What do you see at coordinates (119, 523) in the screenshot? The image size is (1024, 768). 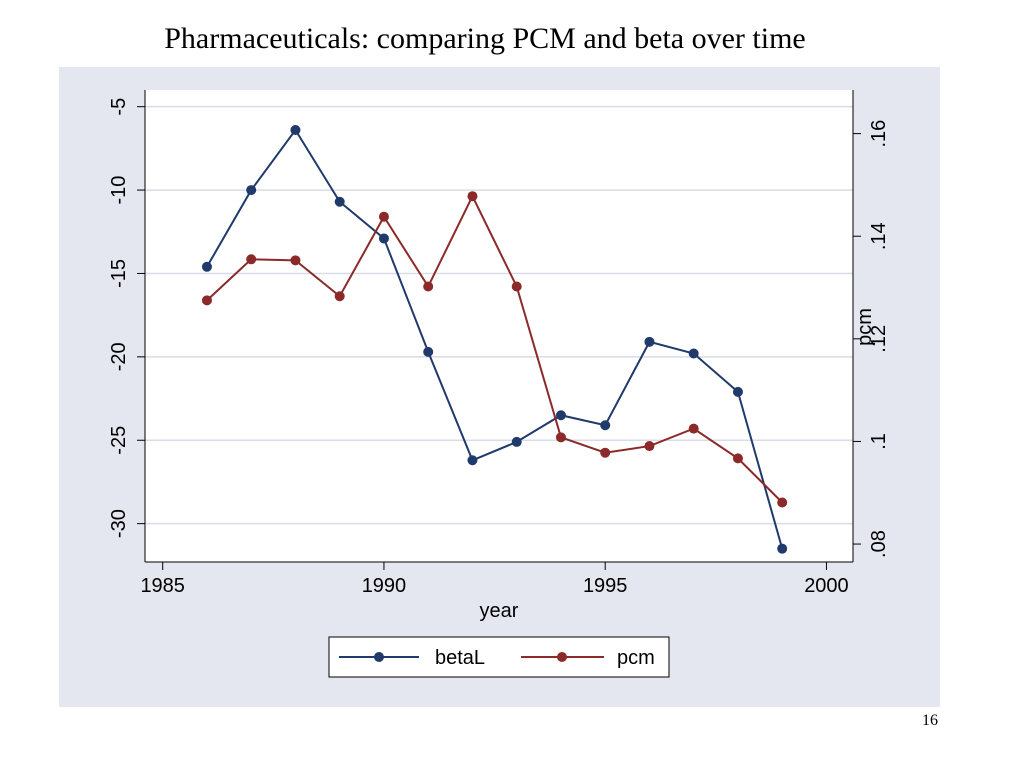 I see `y-left-tick-label-0: -30` at bounding box center [119, 523].